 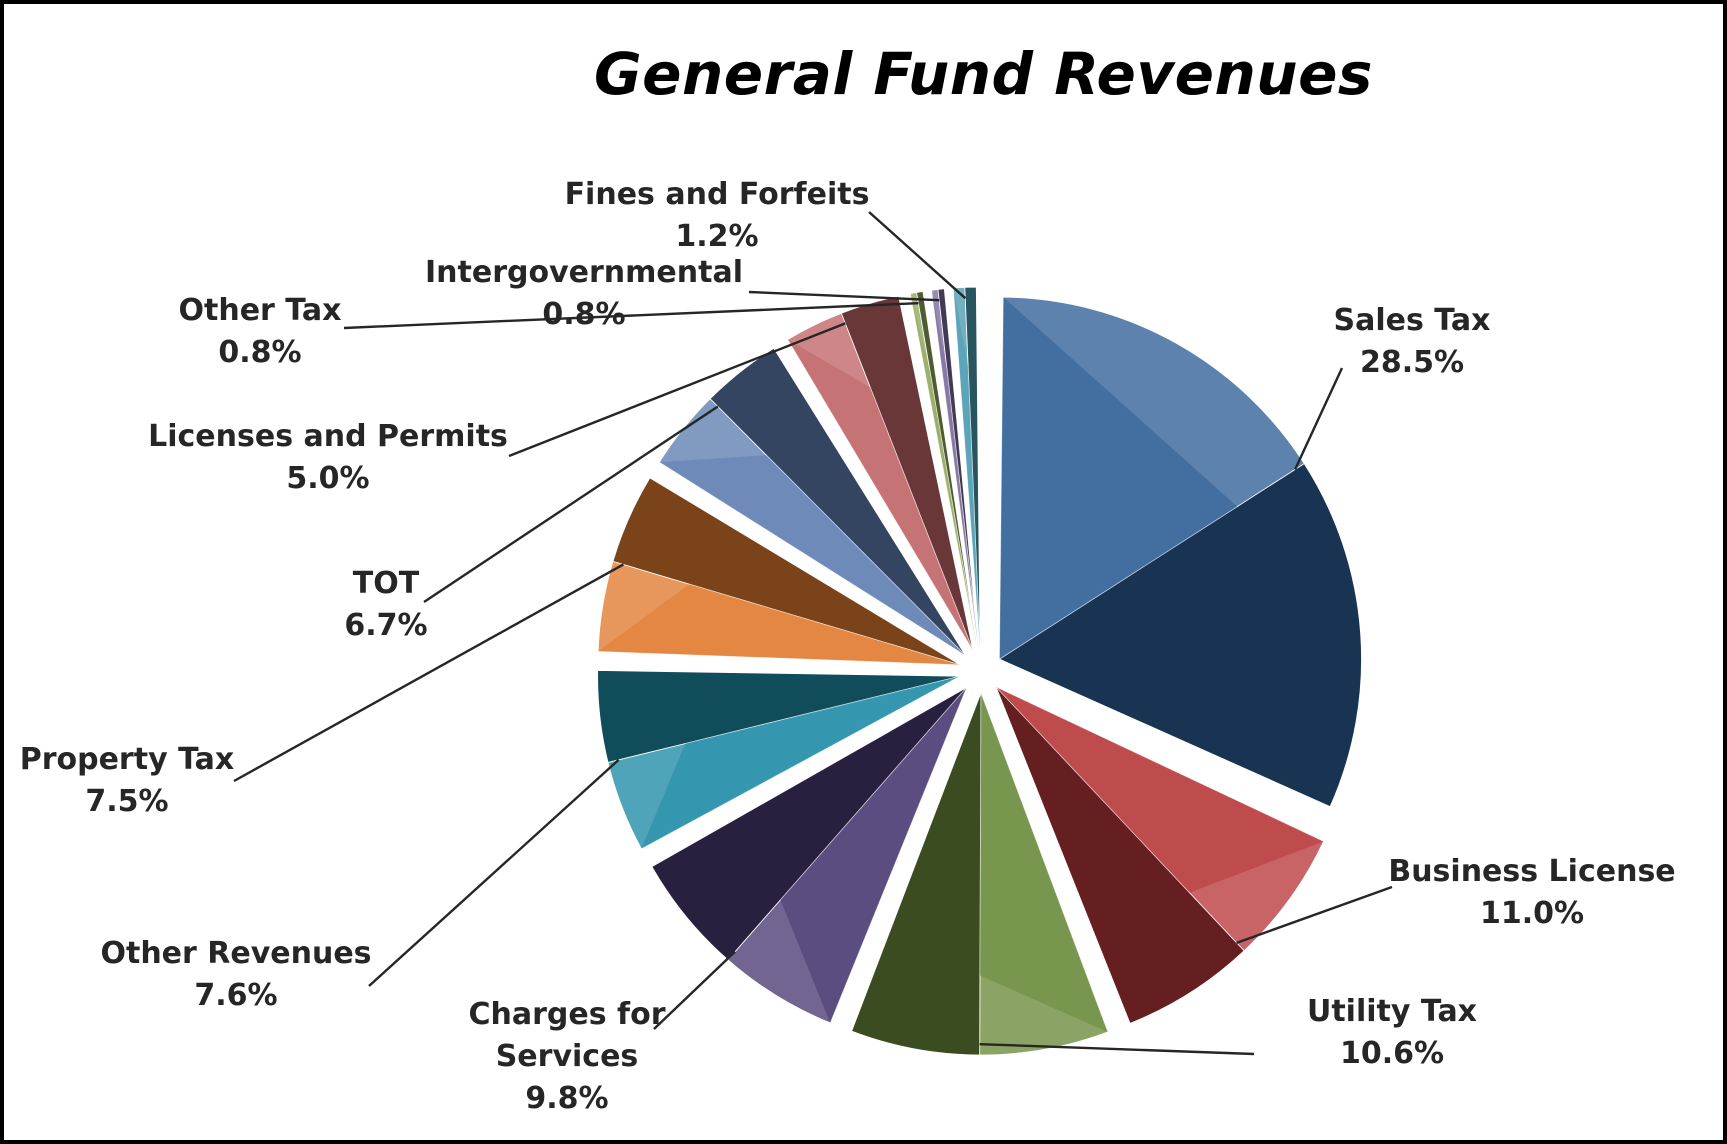 What do you see at coordinates (1532, 913) in the screenshot?
I see `slice-percent: 11.0%` at bounding box center [1532, 913].